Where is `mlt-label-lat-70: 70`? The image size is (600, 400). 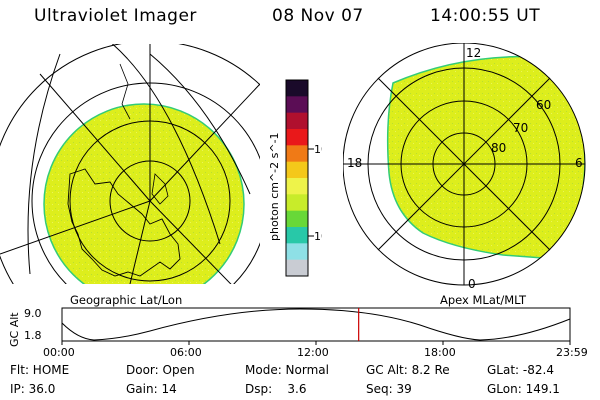 mlt-label-lat-70: 70 is located at coordinates (520, 128).